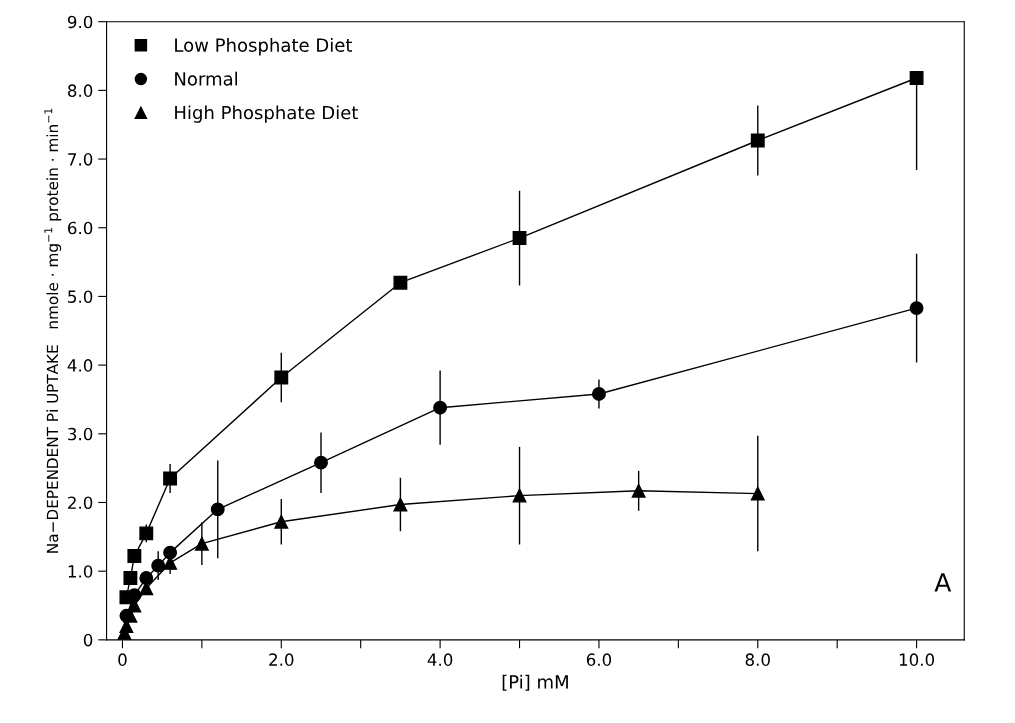 This screenshot has width=1015, height=723. Describe the element at coordinates (80, 365) in the screenshot. I see `y-tick-label: 4.0` at that location.